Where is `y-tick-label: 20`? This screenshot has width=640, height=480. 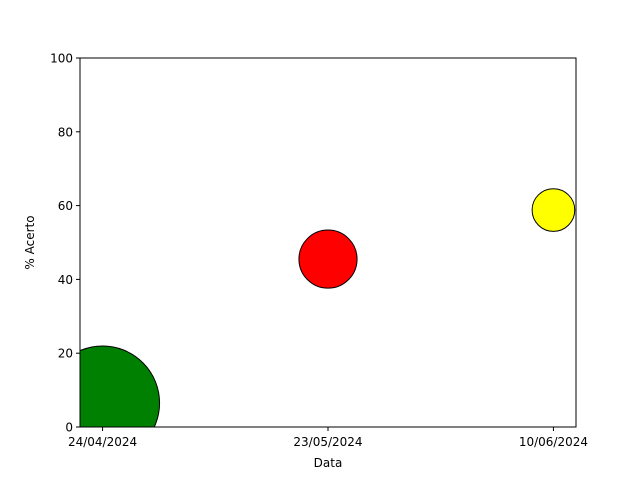 y-tick-label: 20 is located at coordinates (65, 354).